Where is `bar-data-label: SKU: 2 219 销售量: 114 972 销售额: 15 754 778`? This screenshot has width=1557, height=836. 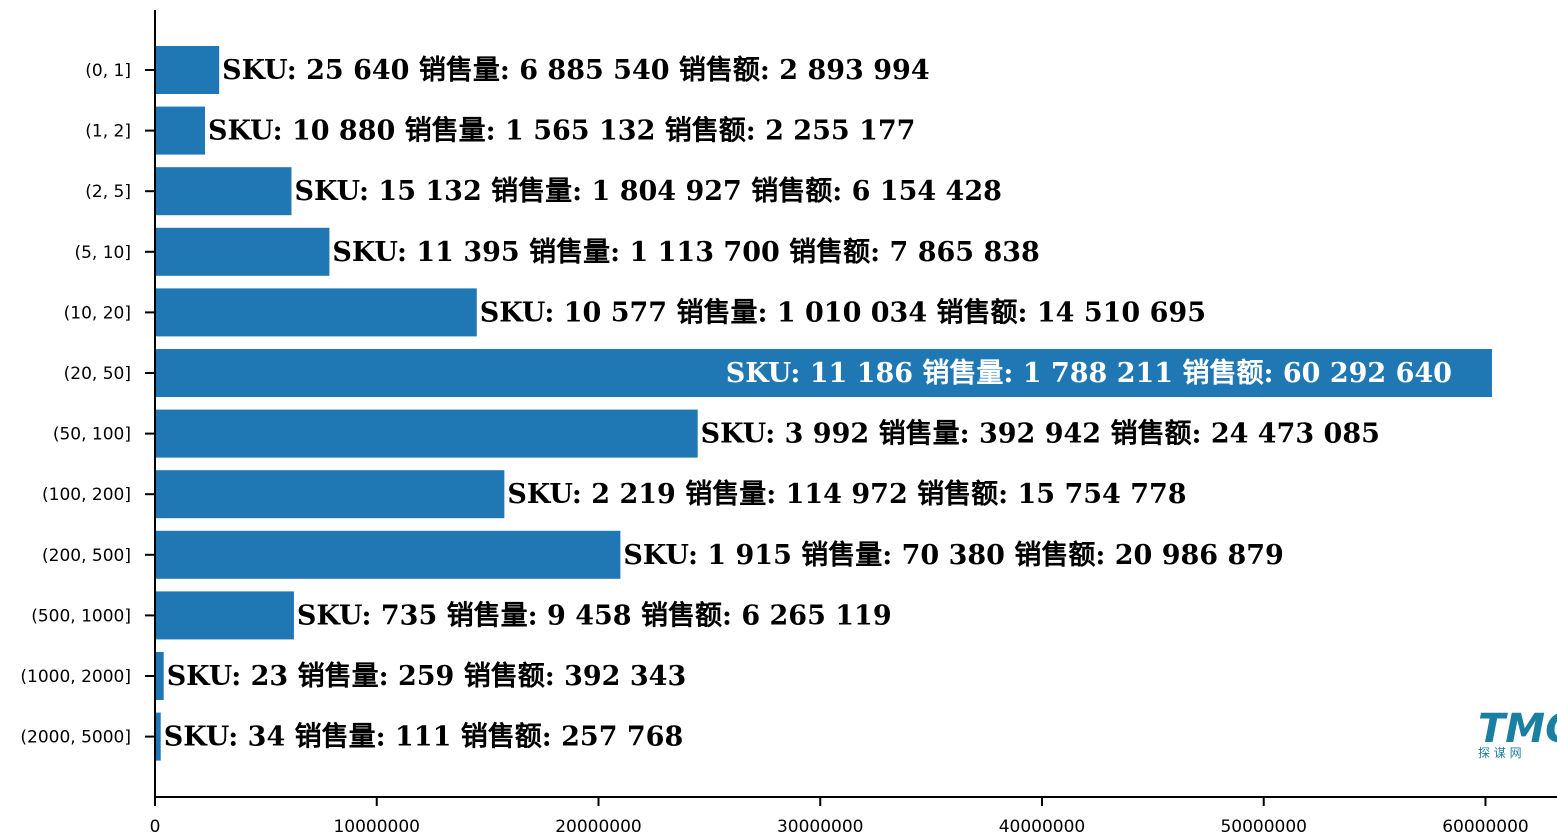
bar-data-label: SKU: 2 219 销售量: 114 972 销售额: 15 754 778 is located at coordinates (846, 494).